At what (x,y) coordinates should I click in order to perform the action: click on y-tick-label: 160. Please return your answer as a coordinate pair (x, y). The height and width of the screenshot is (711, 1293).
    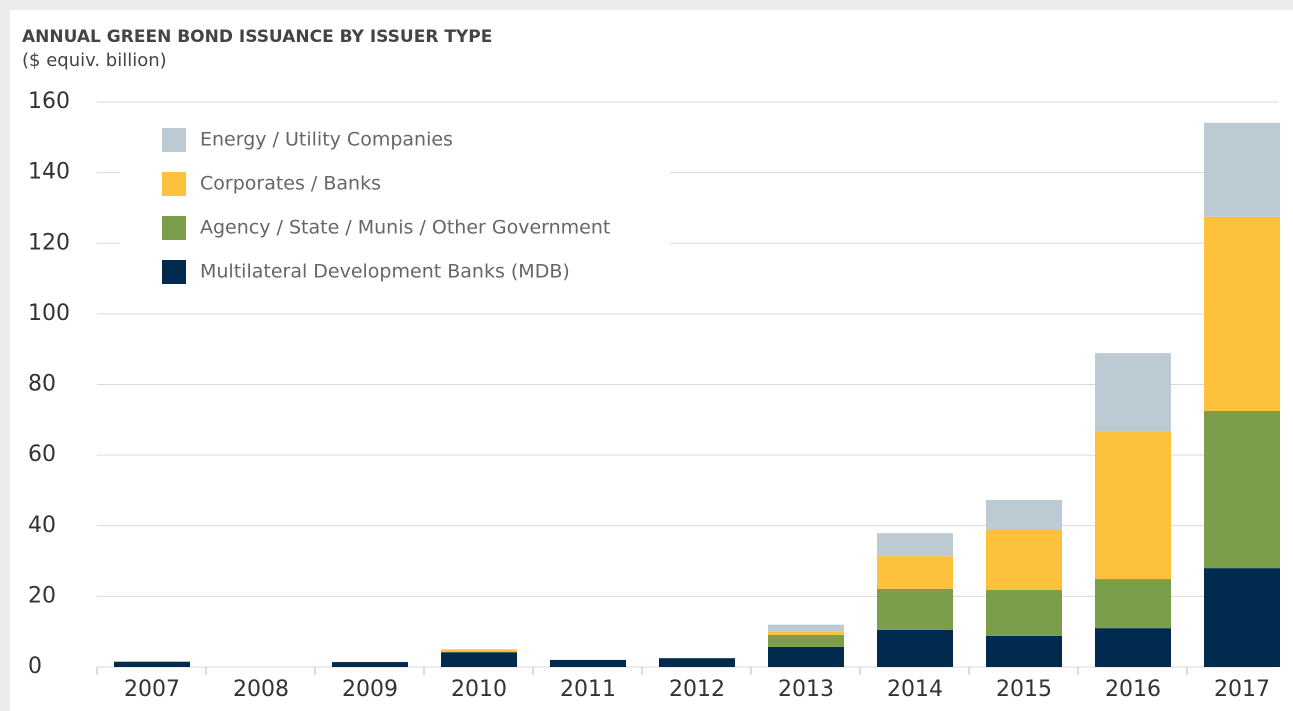
    Looking at the image, I should click on (49, 101).